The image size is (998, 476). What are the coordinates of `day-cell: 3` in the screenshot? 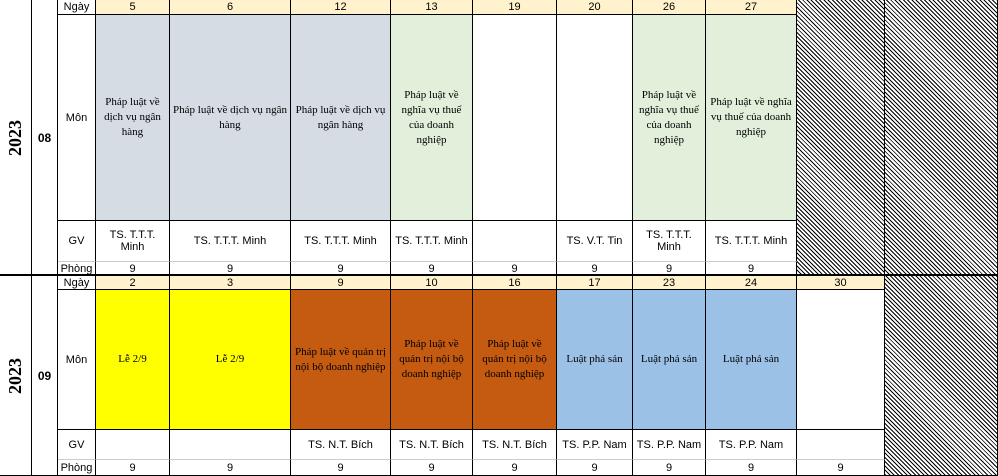 It's located at (230, 283).